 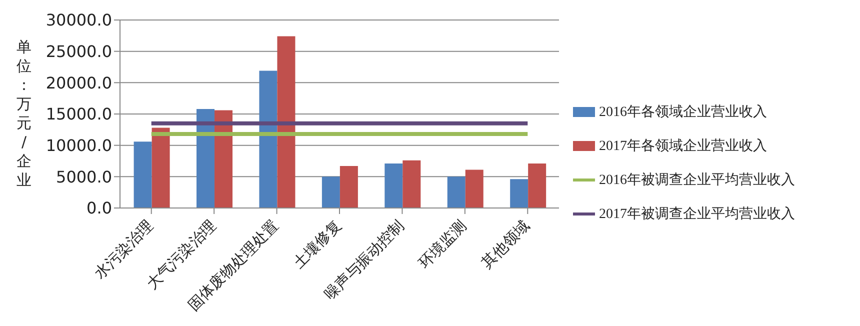 What do you see at coordinates (697, 214) in the screenshot?
I see `legend-label: 2017年被调查企业平均营业收入` at bounding box center [697, 214].